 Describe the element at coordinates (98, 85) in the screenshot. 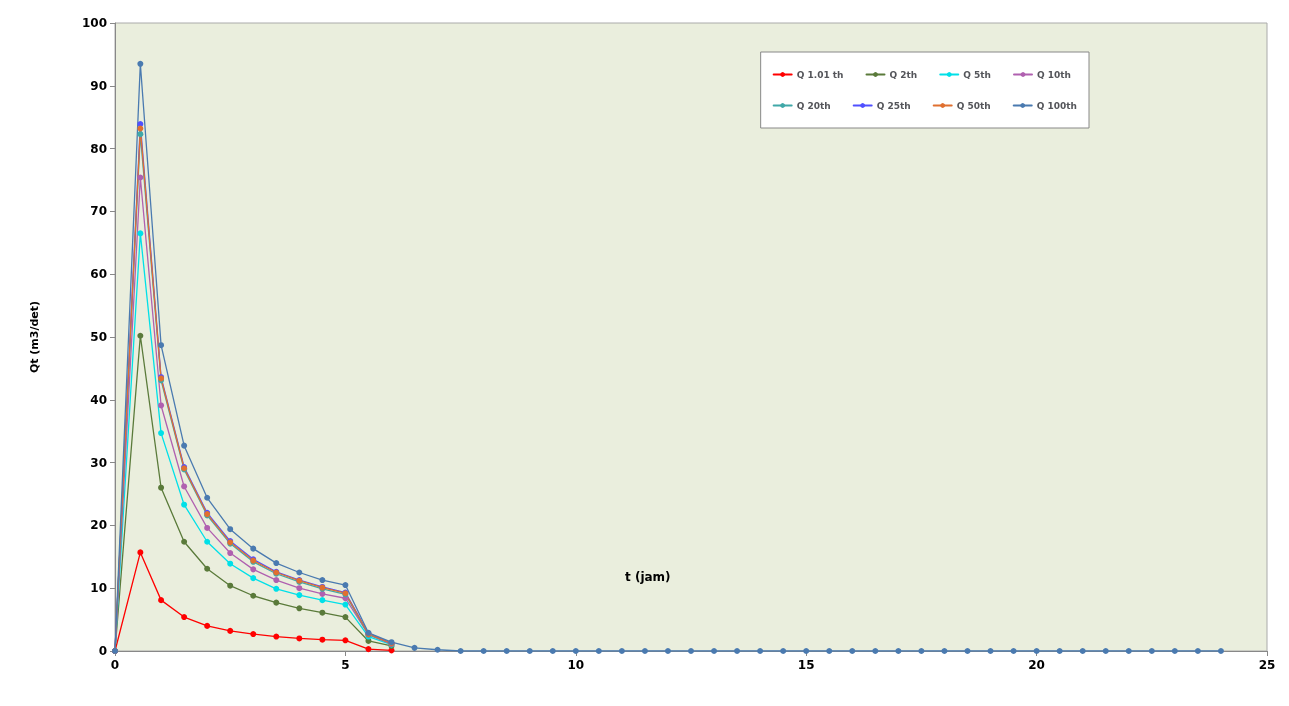

I see `y-tick-label: 90` at that location.